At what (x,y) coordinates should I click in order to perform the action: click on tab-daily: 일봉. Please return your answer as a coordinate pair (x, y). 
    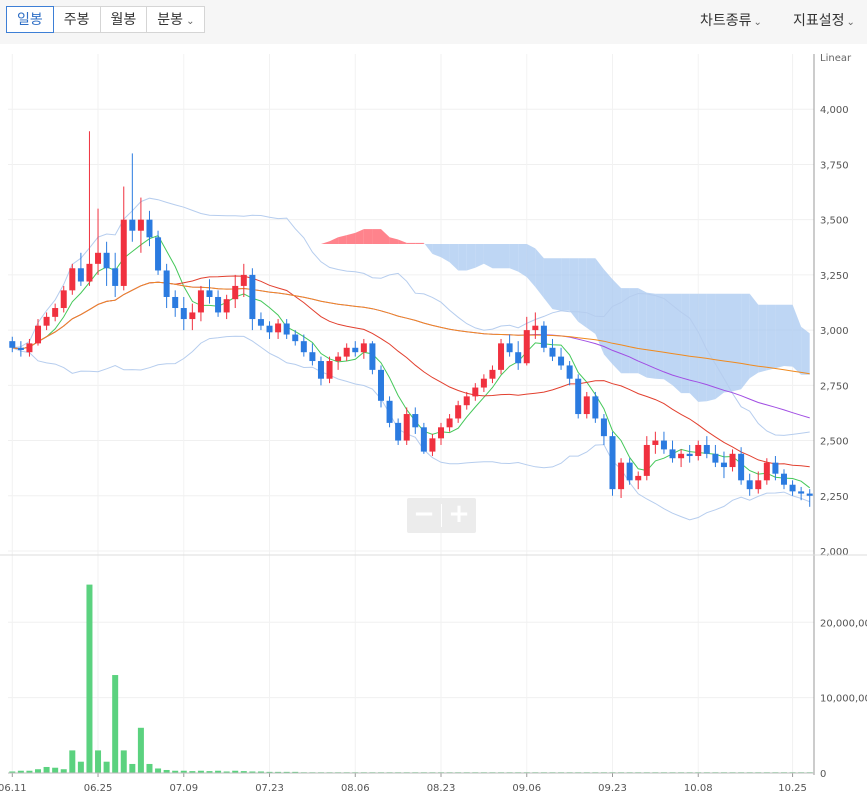
    Looking at the image, I should click on (30, 19).